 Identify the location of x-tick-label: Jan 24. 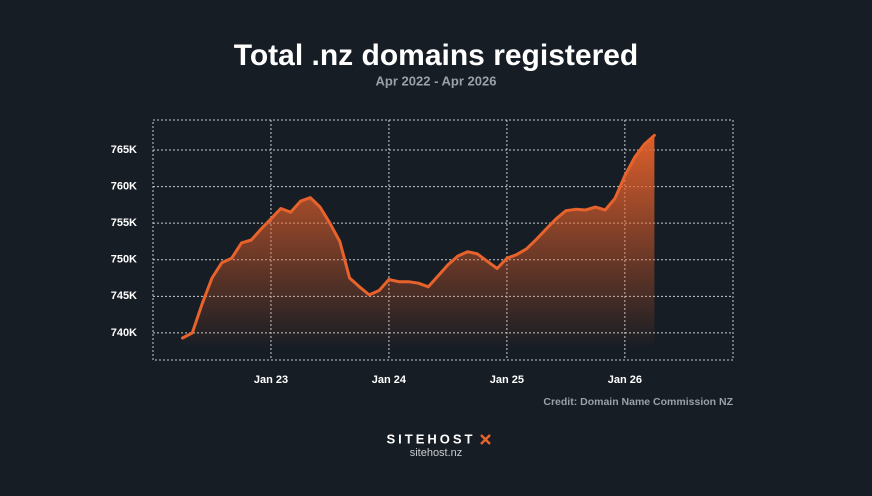
(389, 380).